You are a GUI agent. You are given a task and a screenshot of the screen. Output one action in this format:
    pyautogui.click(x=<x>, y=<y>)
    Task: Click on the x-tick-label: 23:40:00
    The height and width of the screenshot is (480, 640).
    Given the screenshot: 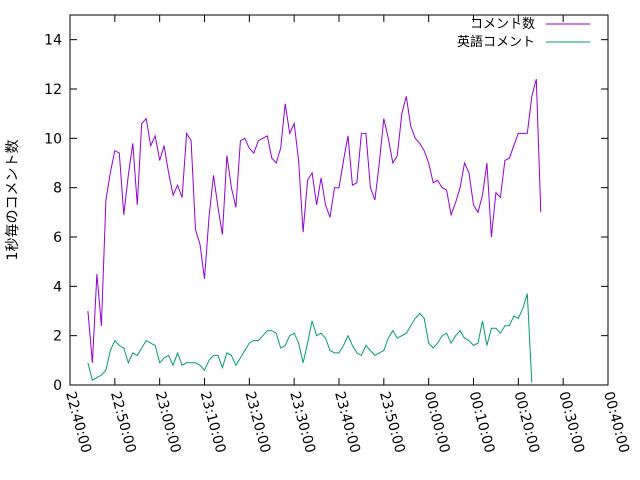 What is the action you would take?
    pyautogui.click(x=347, y=422)
    